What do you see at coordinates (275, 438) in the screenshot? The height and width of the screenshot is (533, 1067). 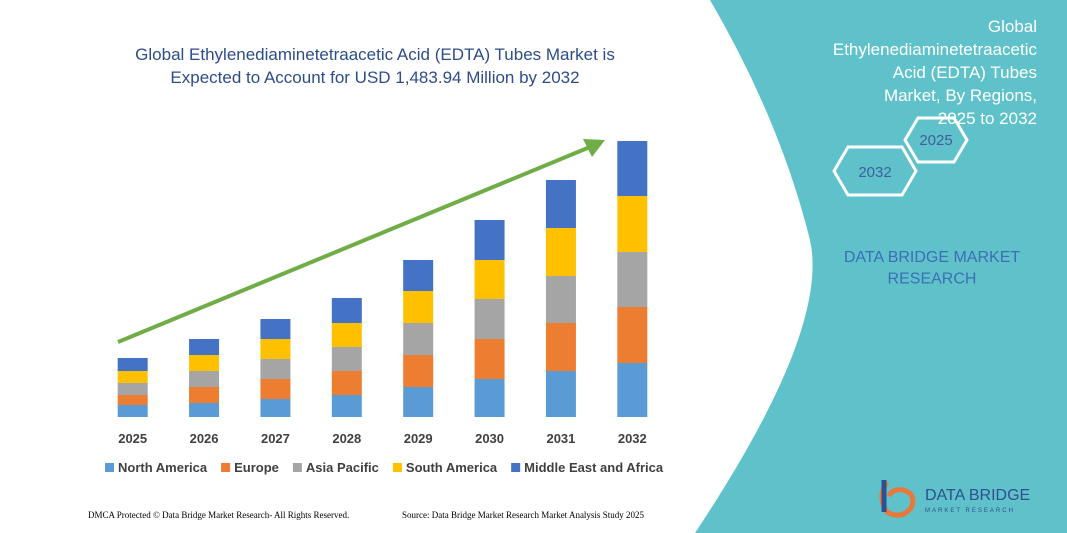 I see `x-tick-label: 2027` at bounding box center [275, 438].